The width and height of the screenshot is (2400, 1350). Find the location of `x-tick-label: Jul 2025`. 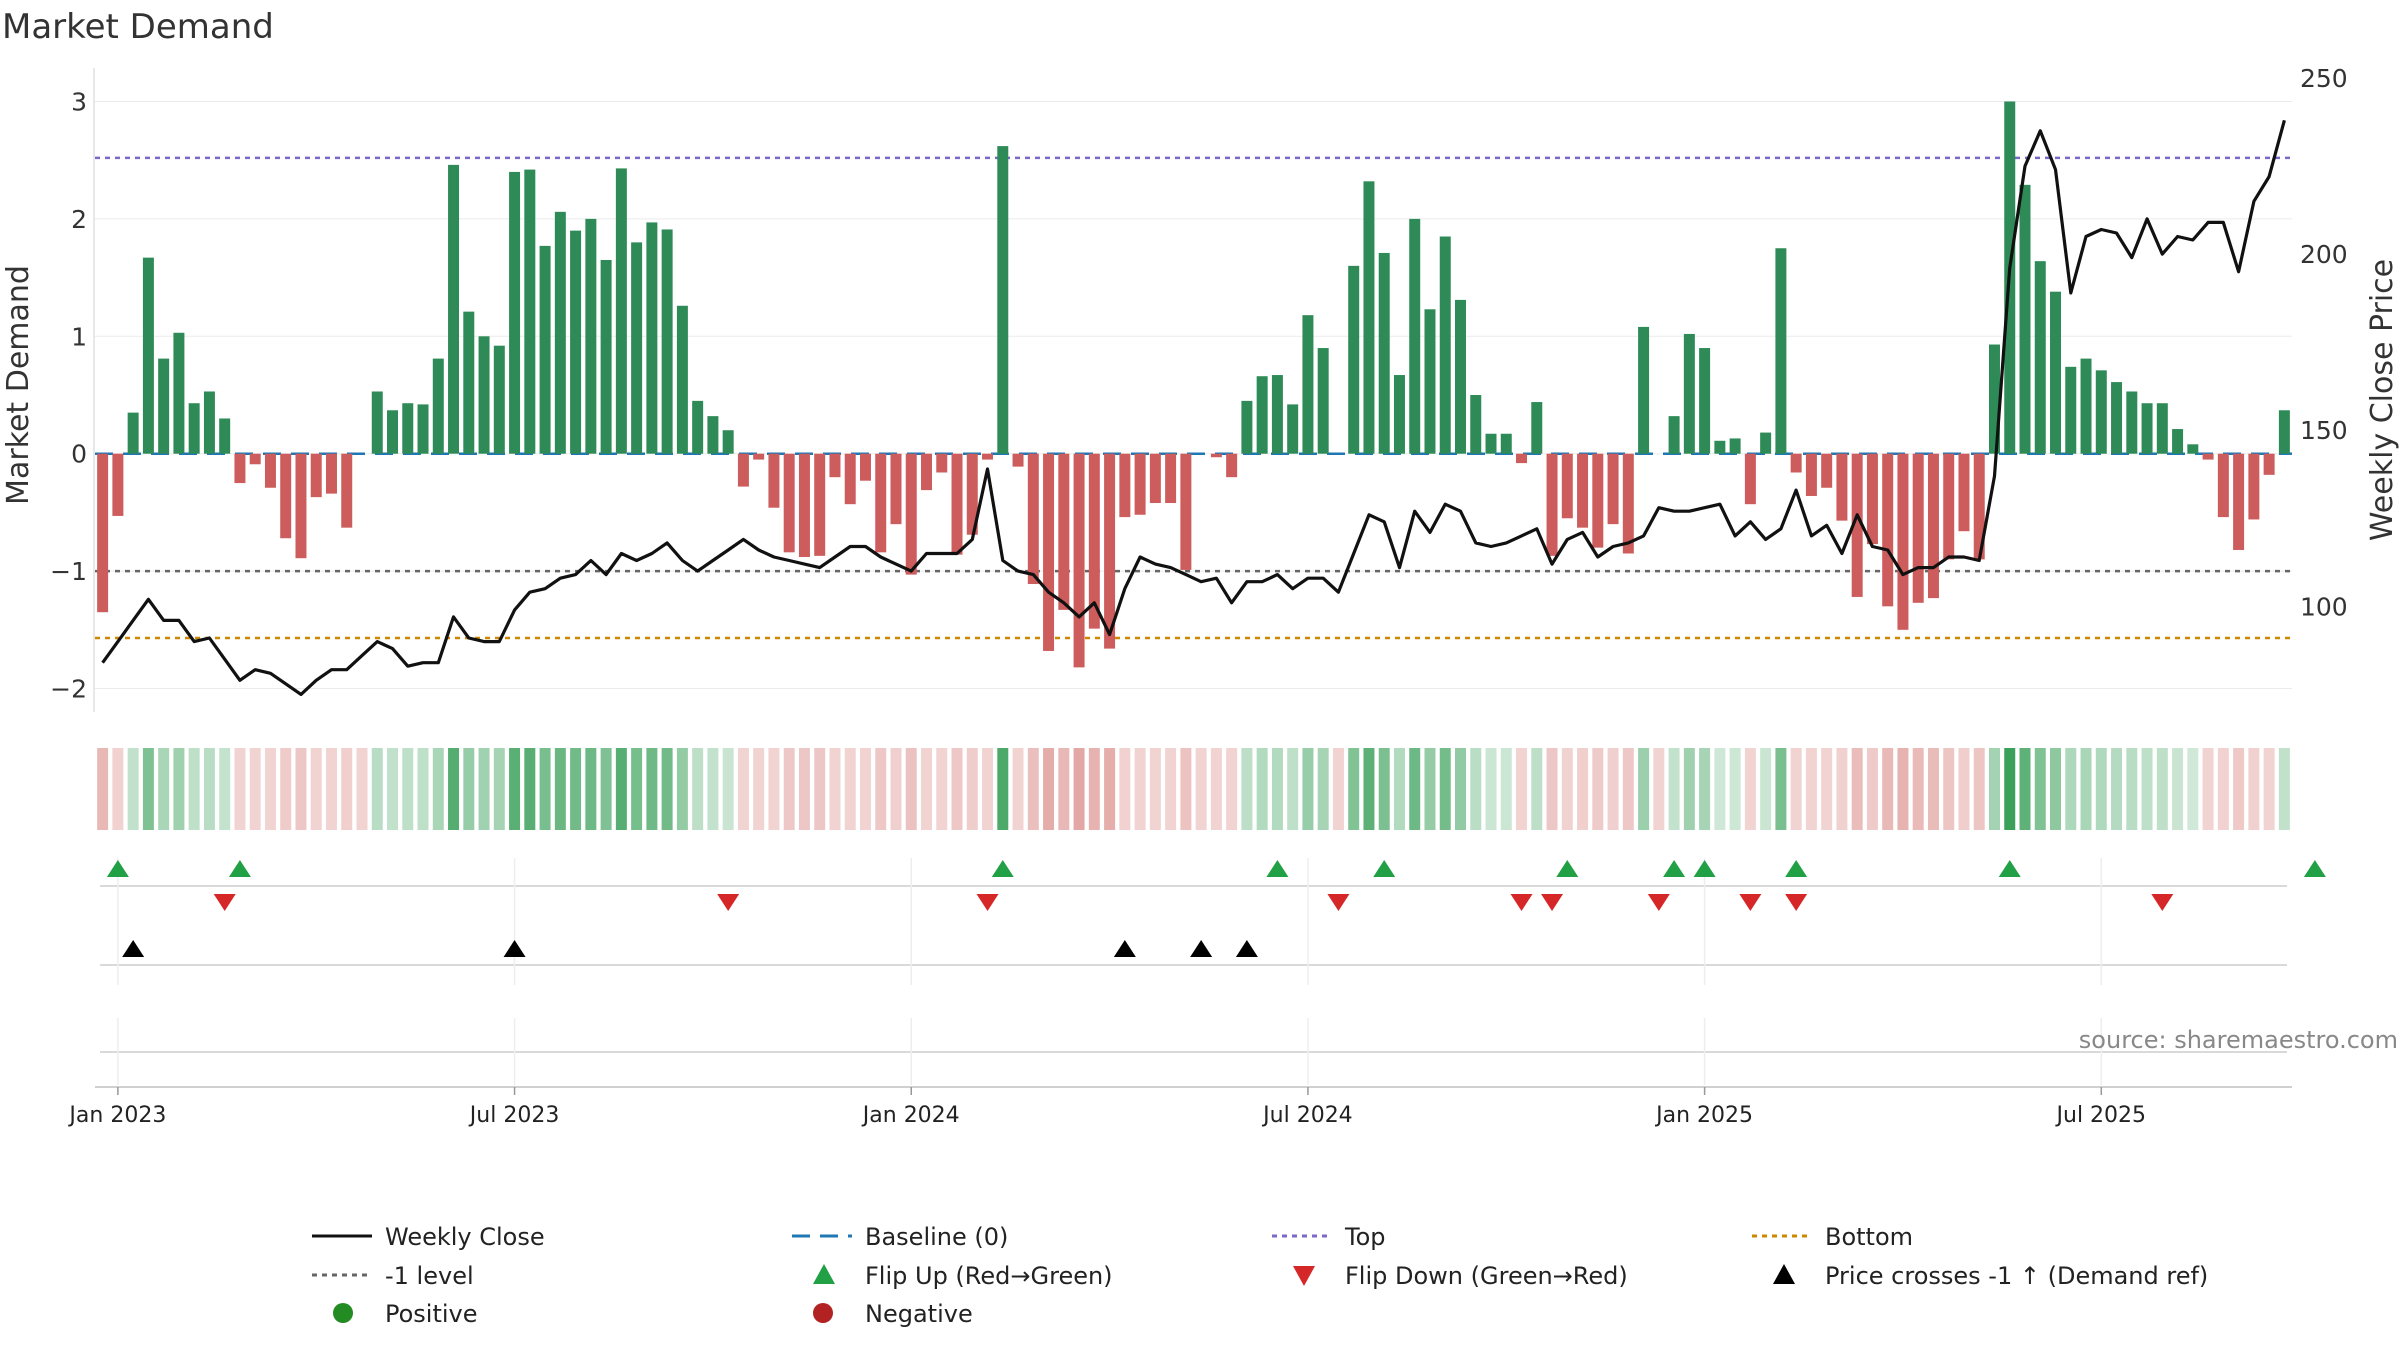

x-tick-label: Jul 2025 is located at coordinates (2101, 1115).